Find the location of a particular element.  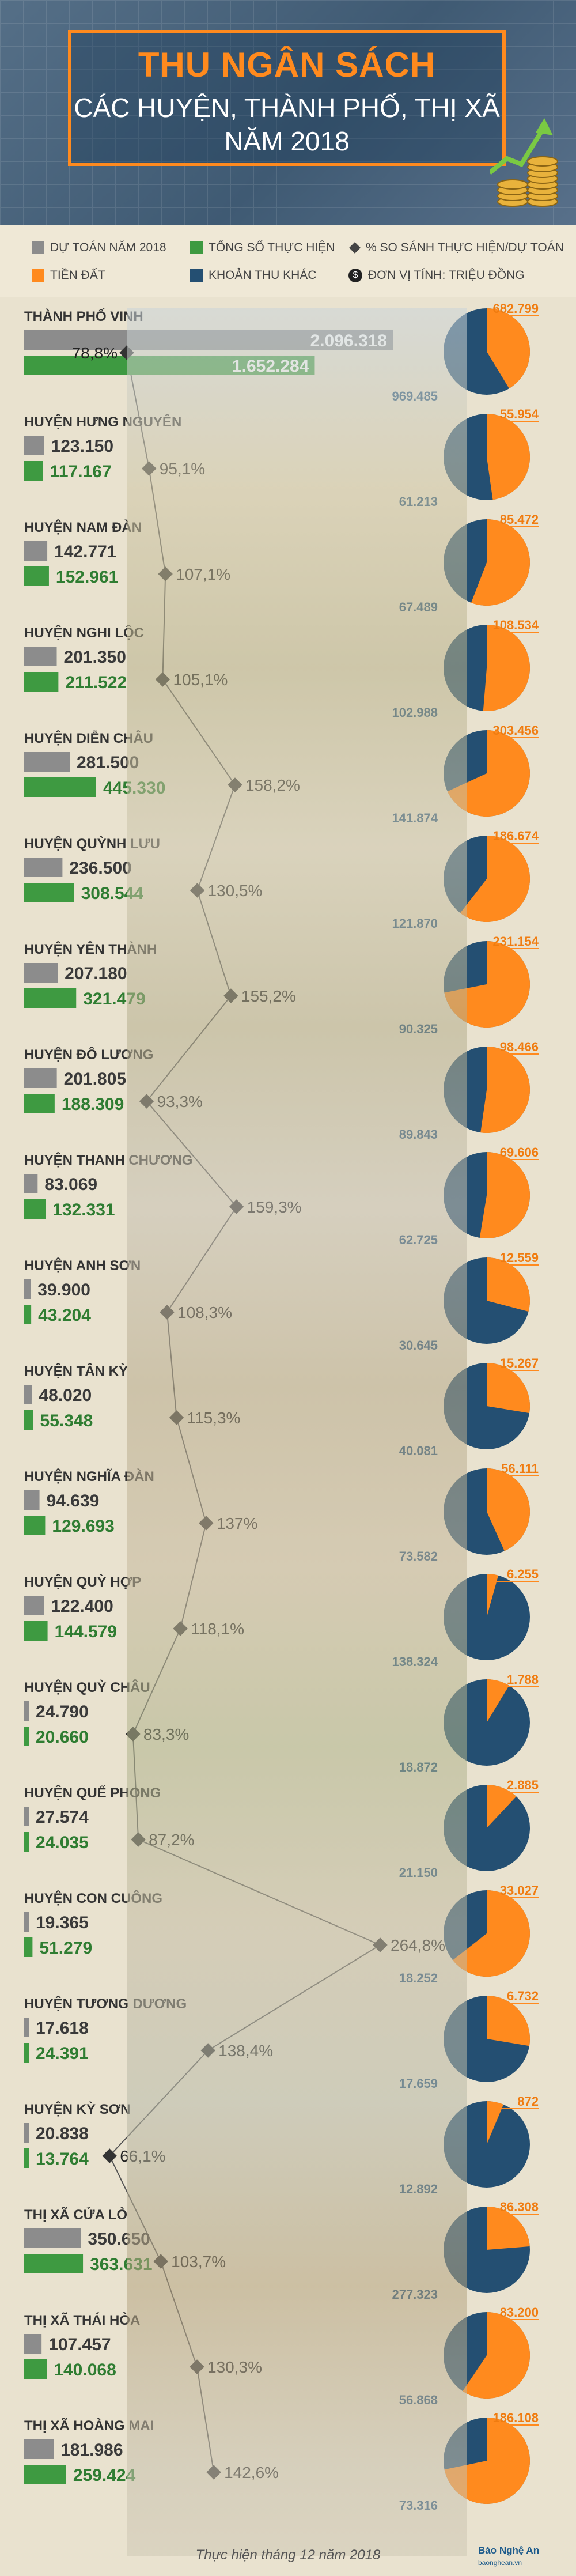

land-value: 85.472 is located at coordinates (519, 519).